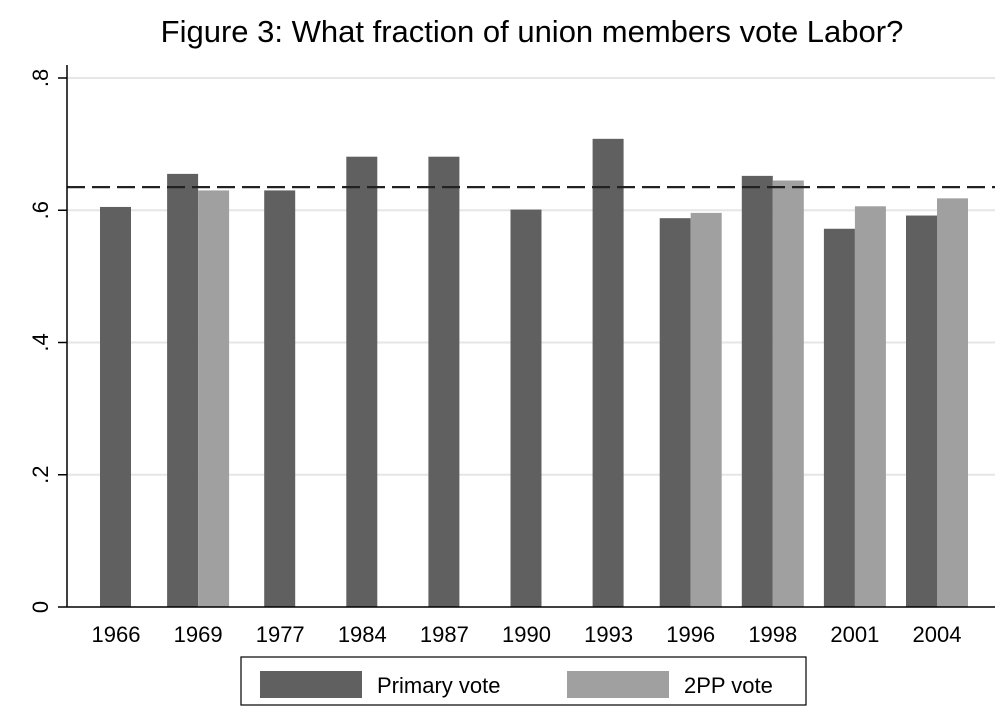  I want to click on x-tick-label: 2001, so click(854, 634).